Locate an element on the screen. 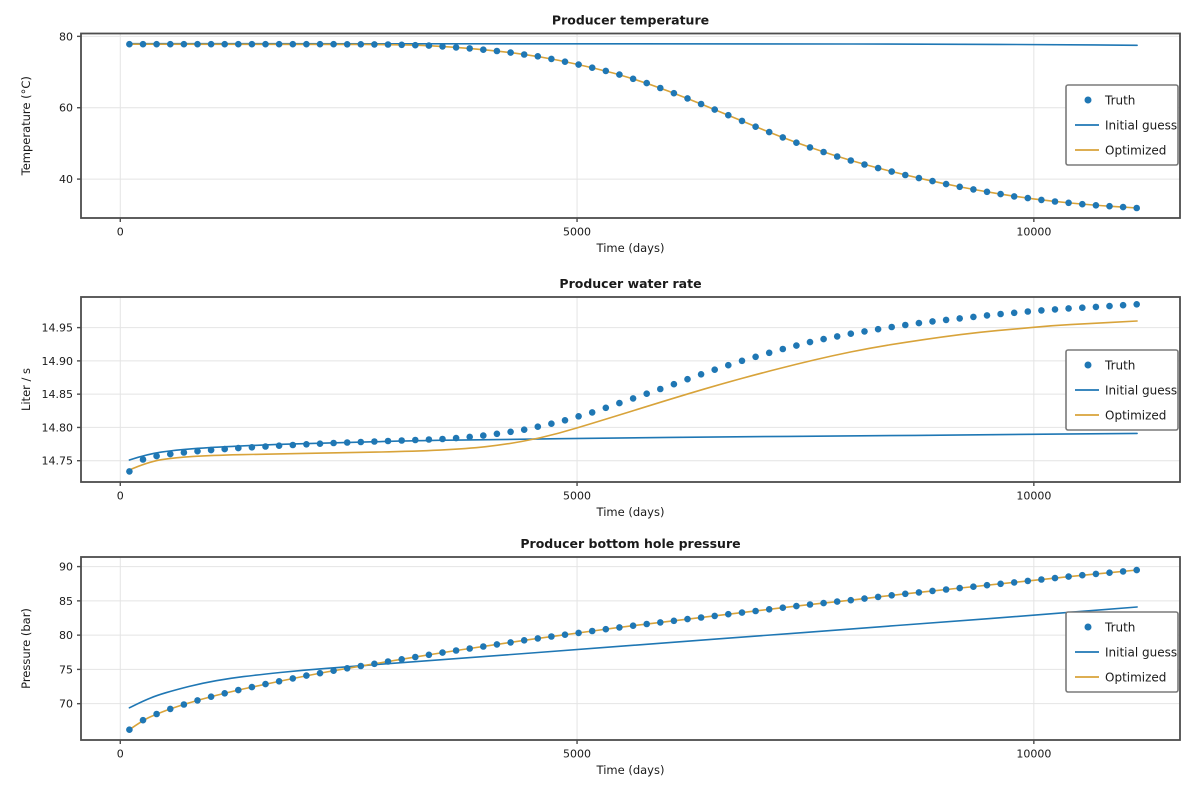 Image resolution: width=1200 pixels, height=800 pixels. chart-title: Producer bottom hole pressure is located at coordinates (630, 543).